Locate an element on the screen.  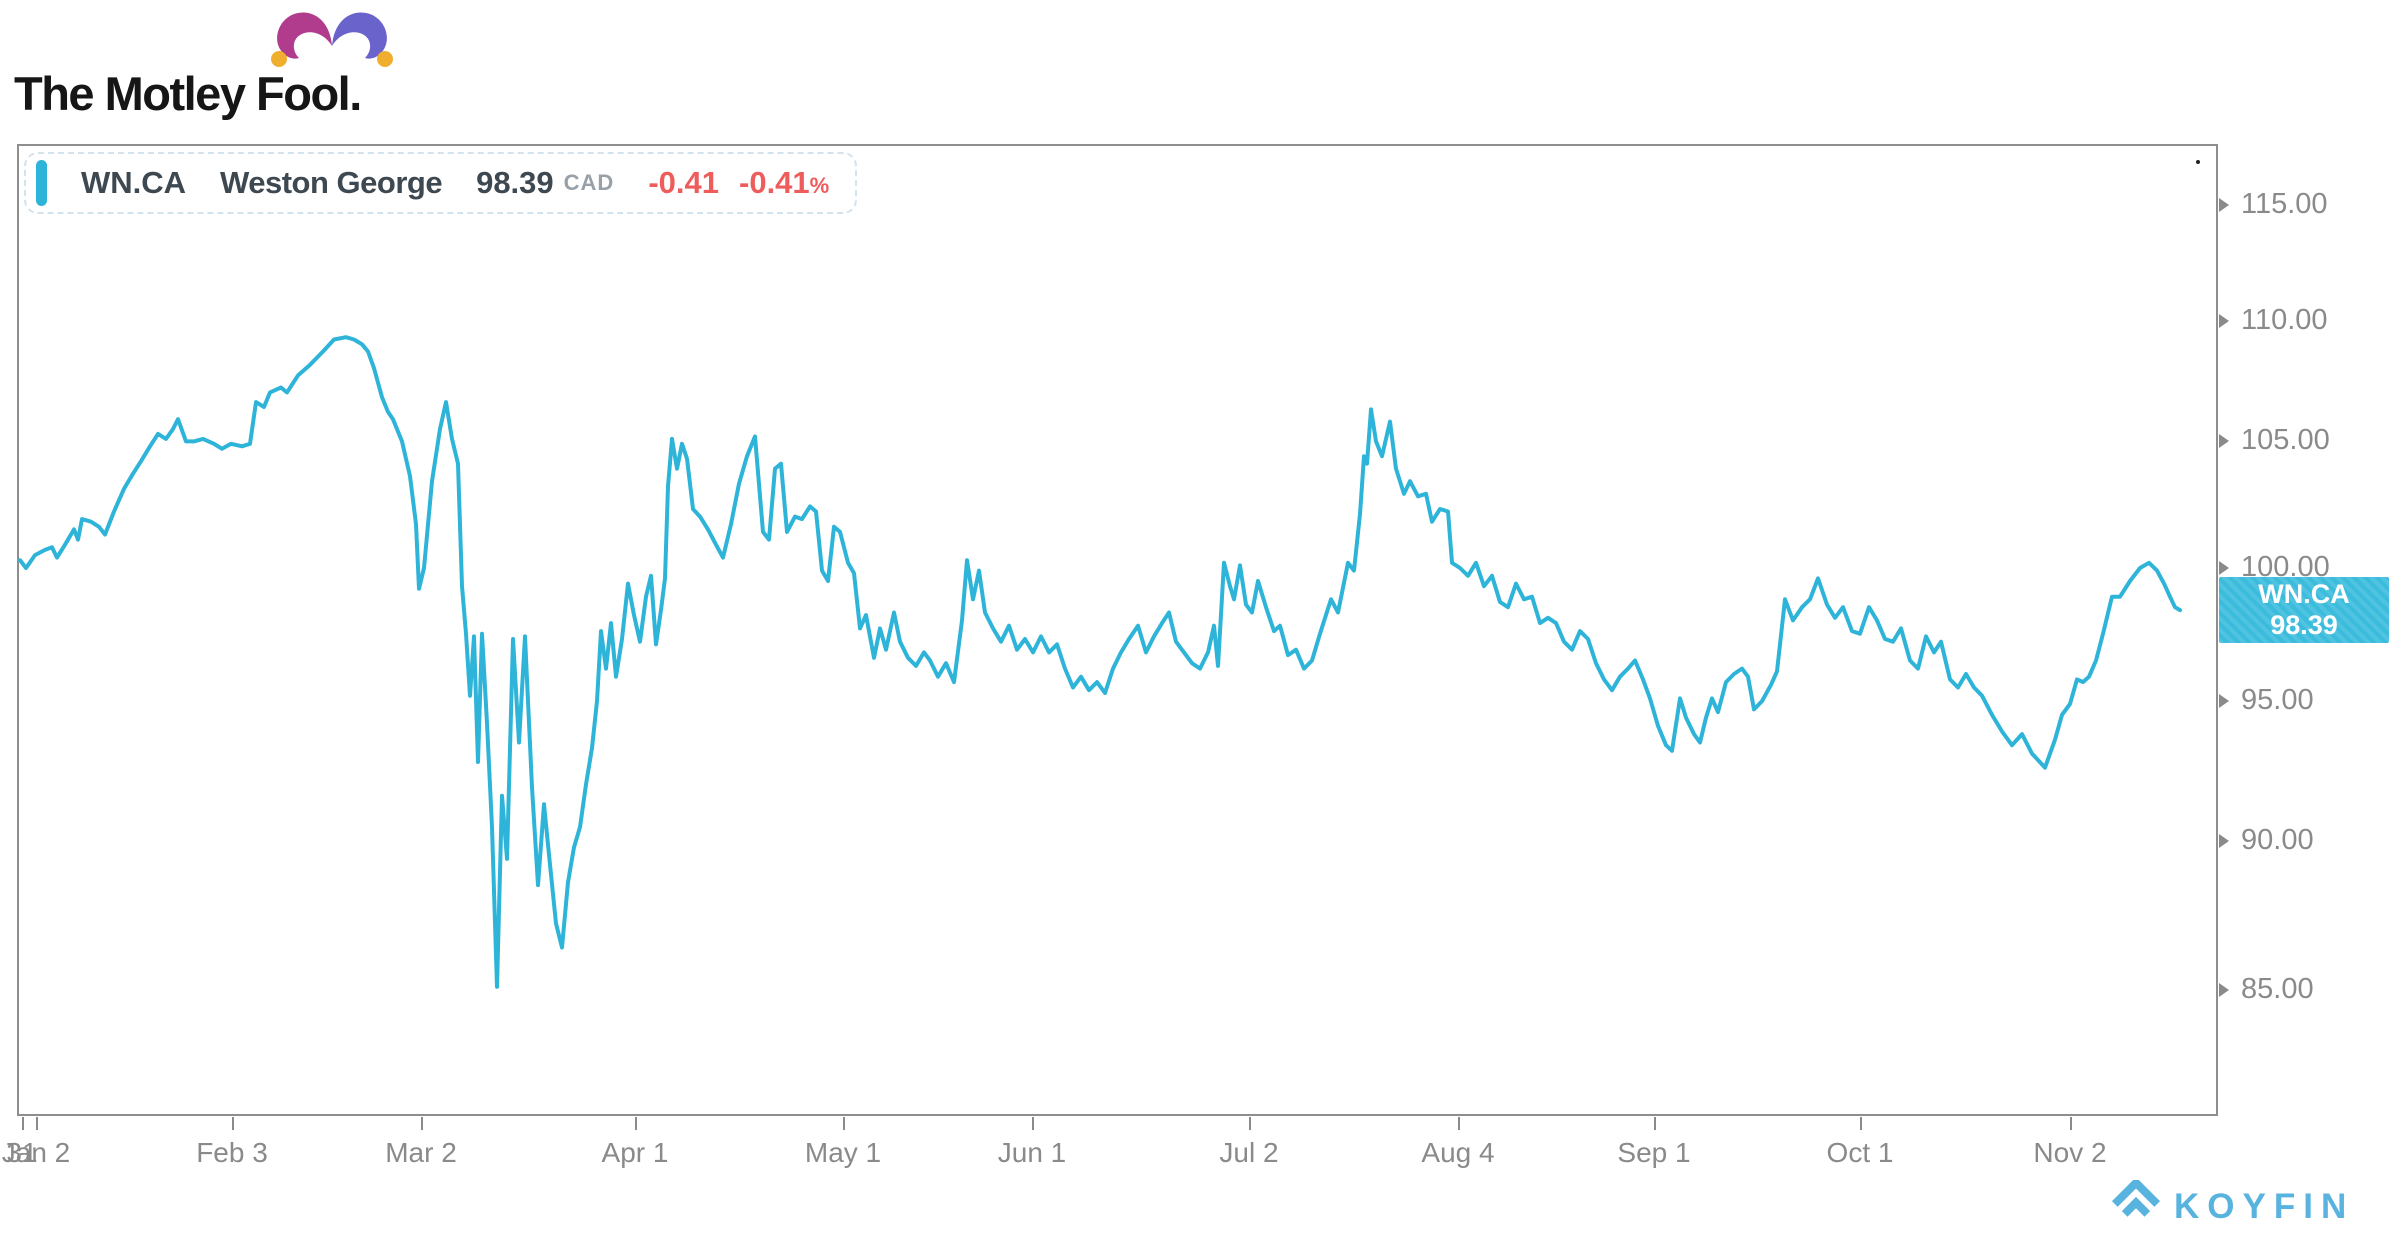
legend-change-percent: -0.41% is located at coordinates (784, 182).